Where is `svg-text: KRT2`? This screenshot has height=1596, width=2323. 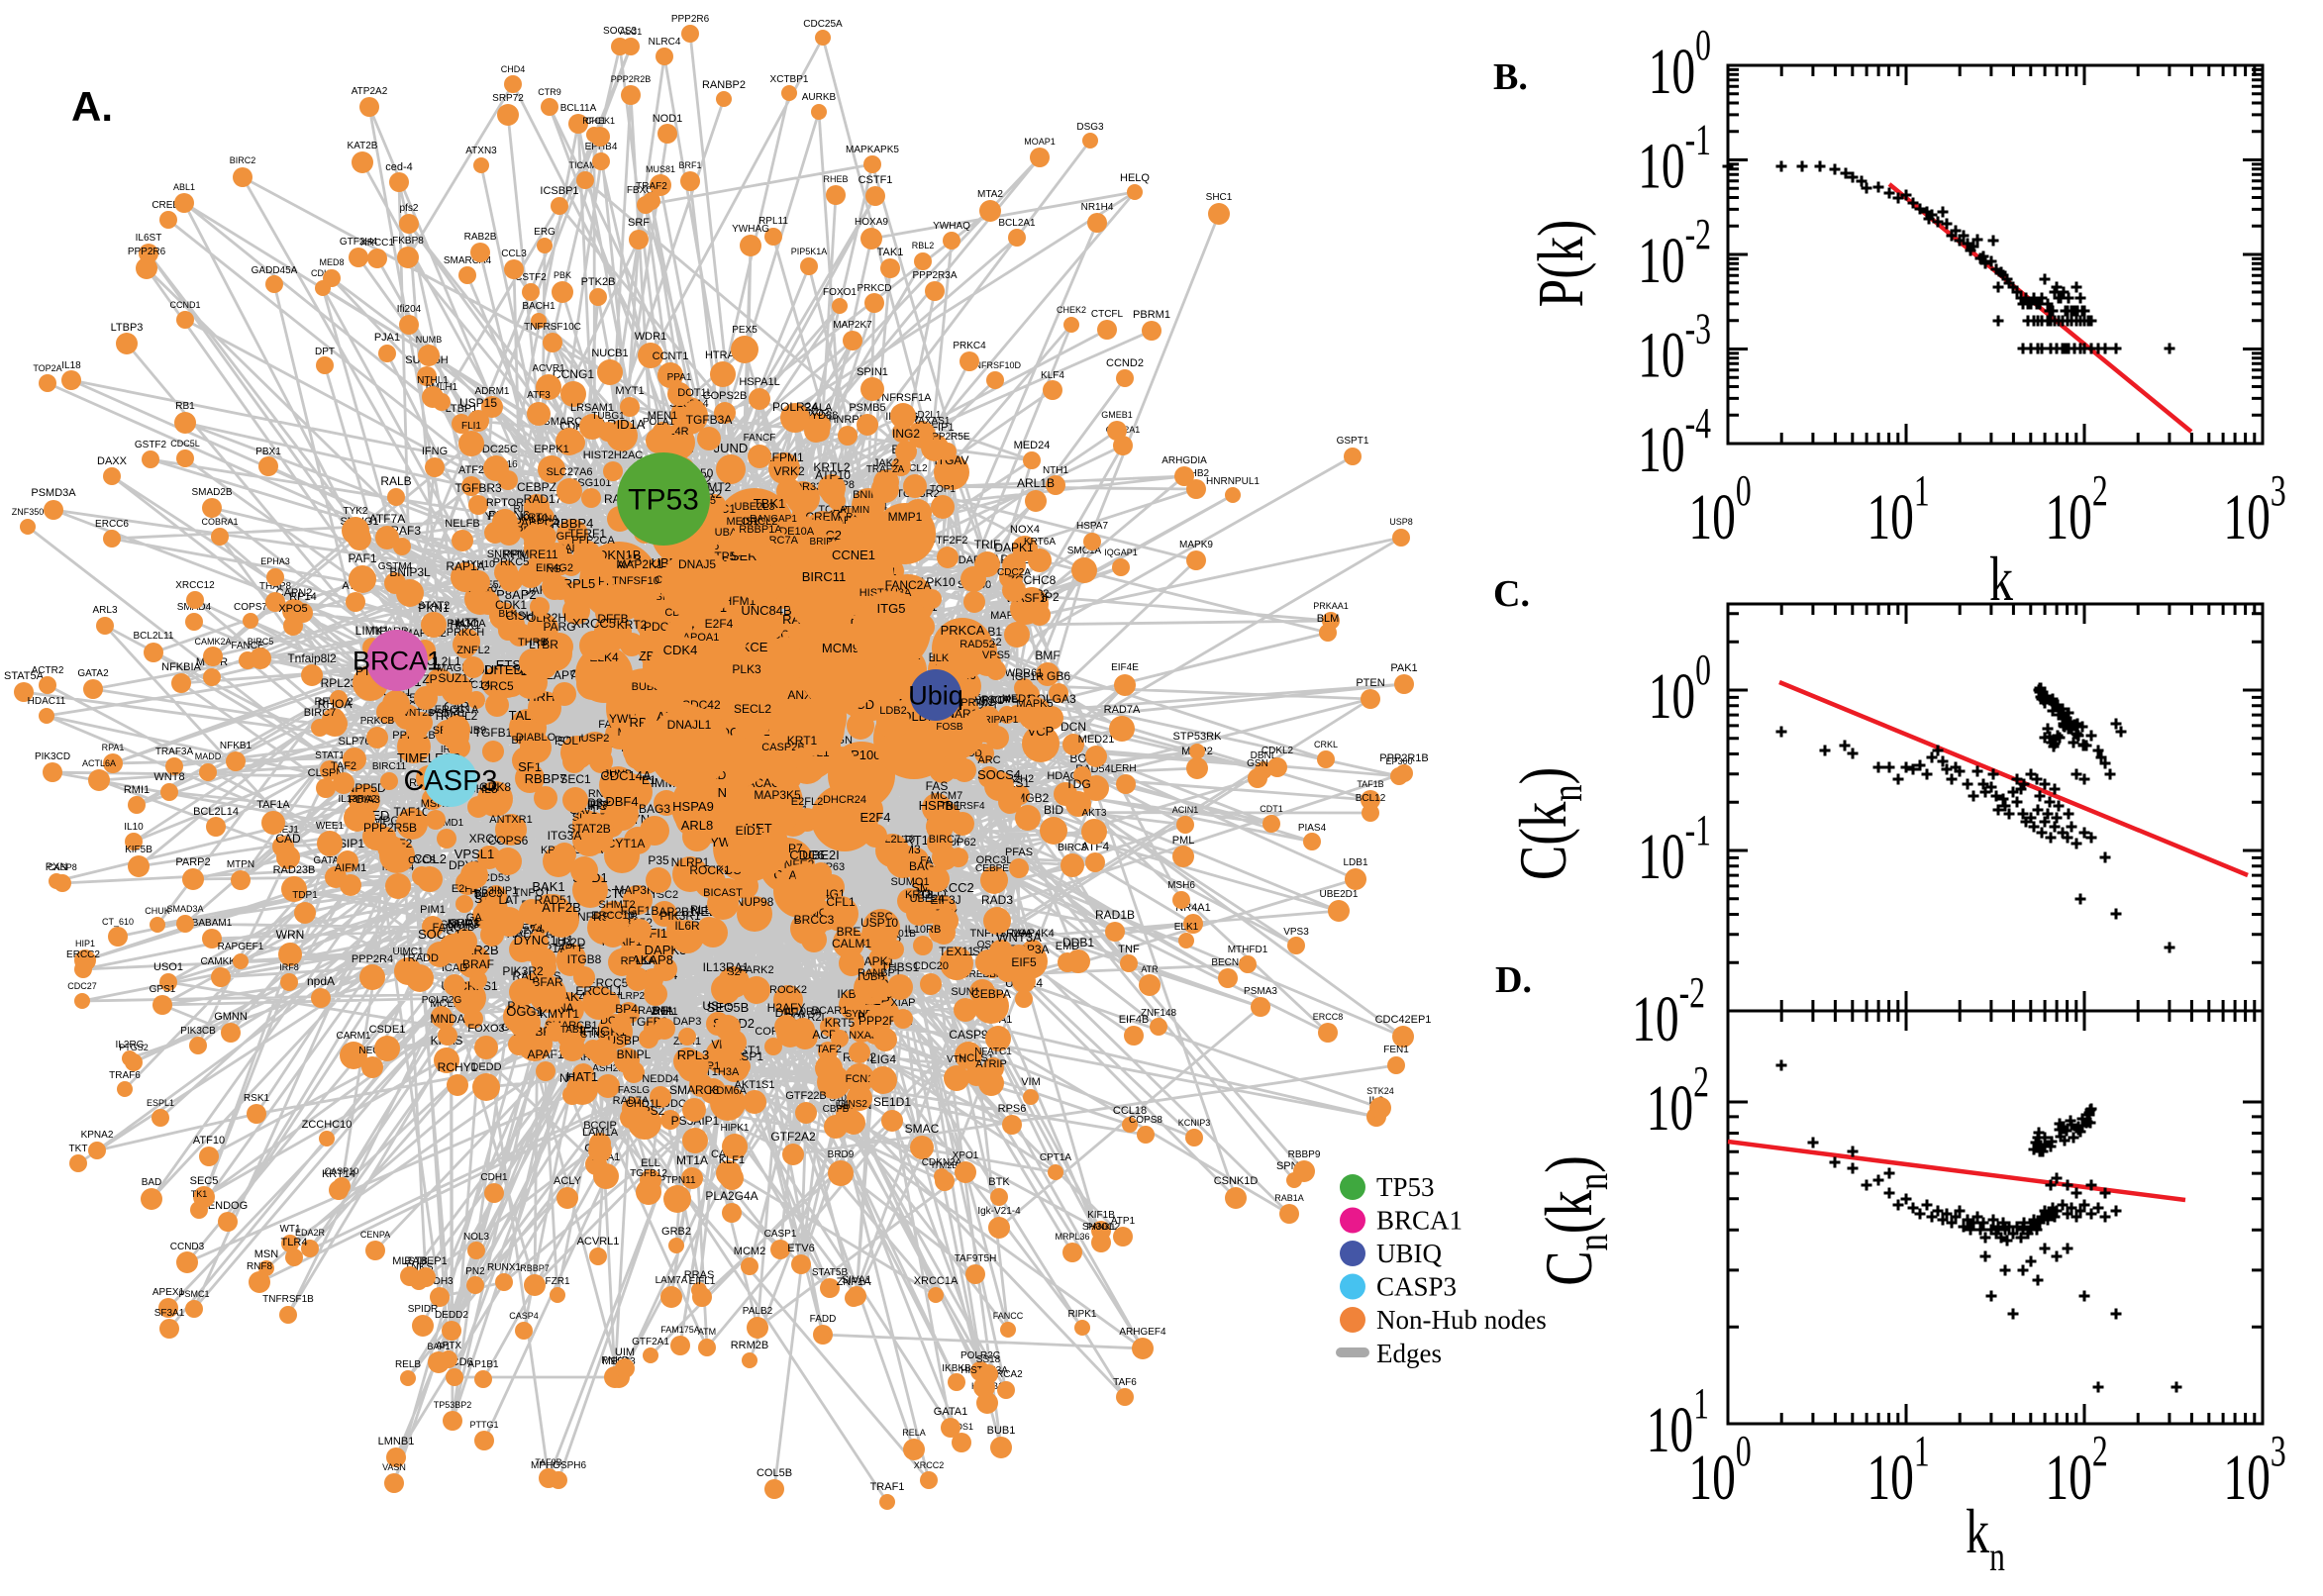 svg-text: KRT2 is located at coordinates (633, 625).